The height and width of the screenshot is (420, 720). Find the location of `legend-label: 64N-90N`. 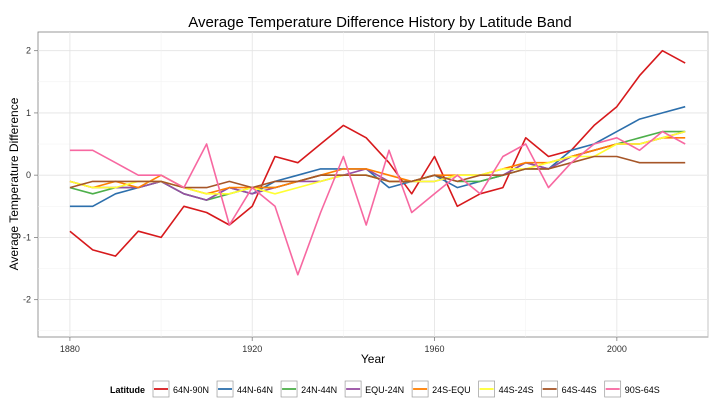

legend-label: 64N-90N is located at coordinates (191, 390).